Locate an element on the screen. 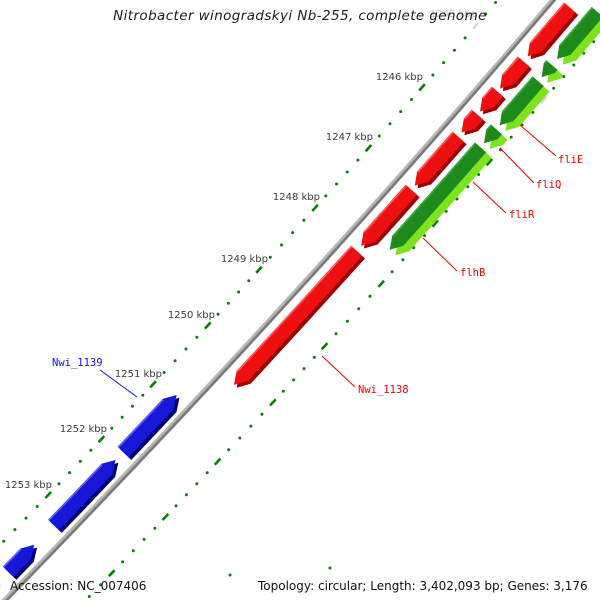 The width and height of the screenshot is (600, 600). gene-label-fliQ: fliQ is located at coordinates (548, 185).